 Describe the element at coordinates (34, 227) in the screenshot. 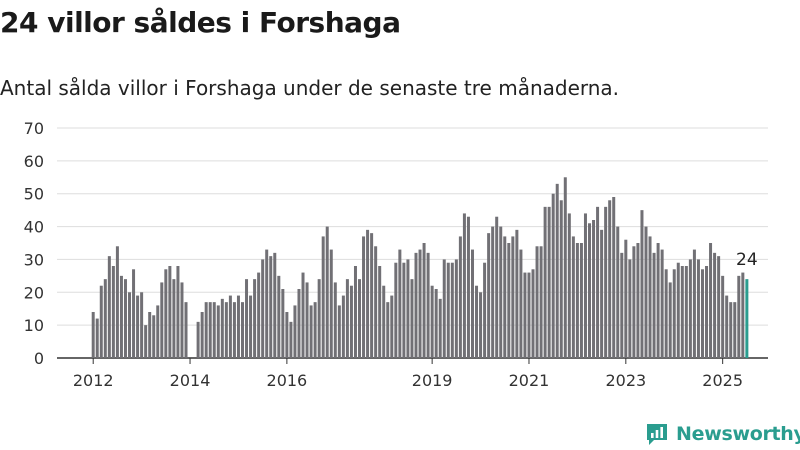

I see `y-tick-label: 40` at that location.